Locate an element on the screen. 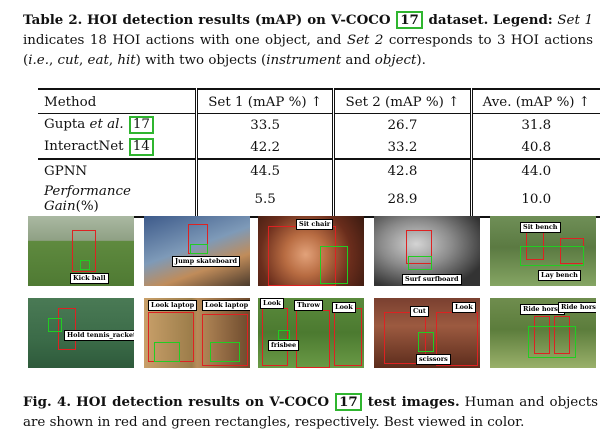  example-image-sit-chair: Sit chair is located at coordinates (311, 251).